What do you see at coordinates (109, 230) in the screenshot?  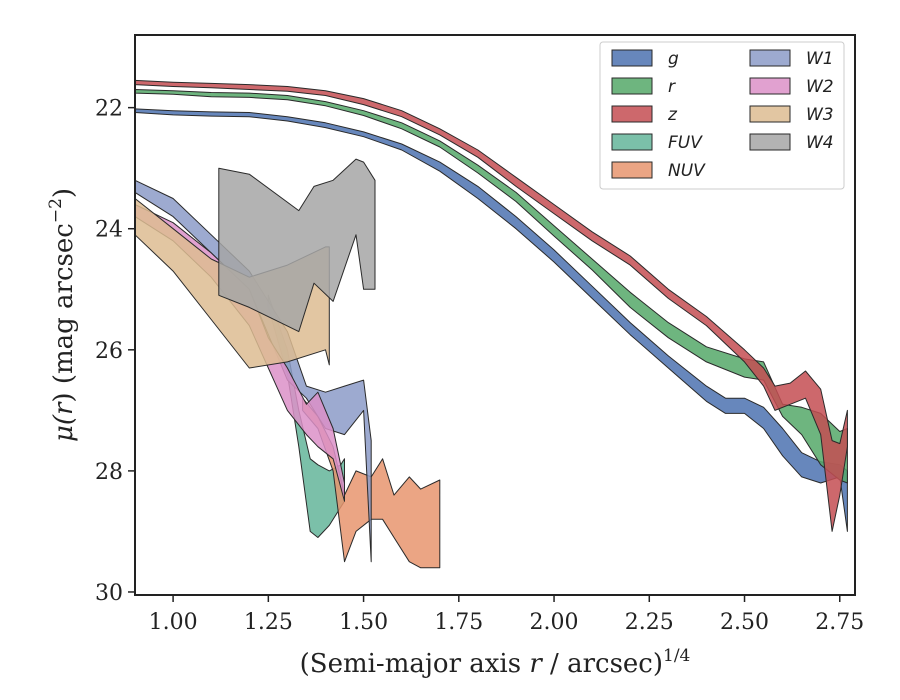 I see `y-tick-label: 24` at bounding box center [109, 230].